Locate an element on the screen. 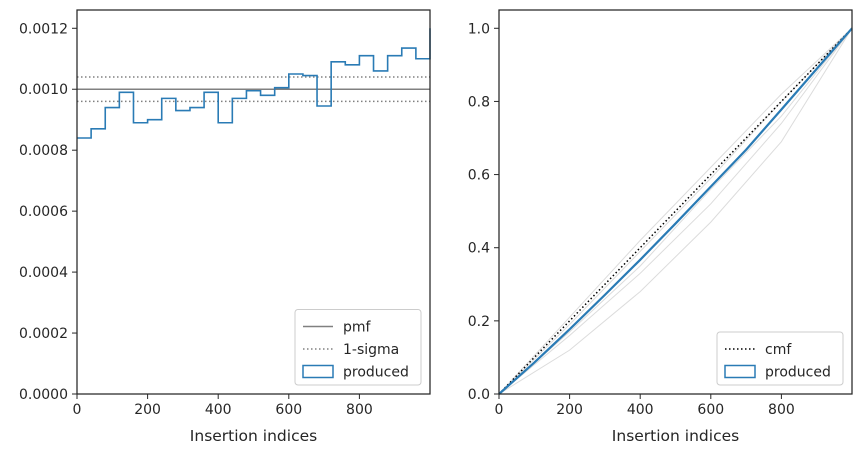 This screenshot has width=861, height=457. y-tick-label: 0.0 is located at coordinates (479, 395).